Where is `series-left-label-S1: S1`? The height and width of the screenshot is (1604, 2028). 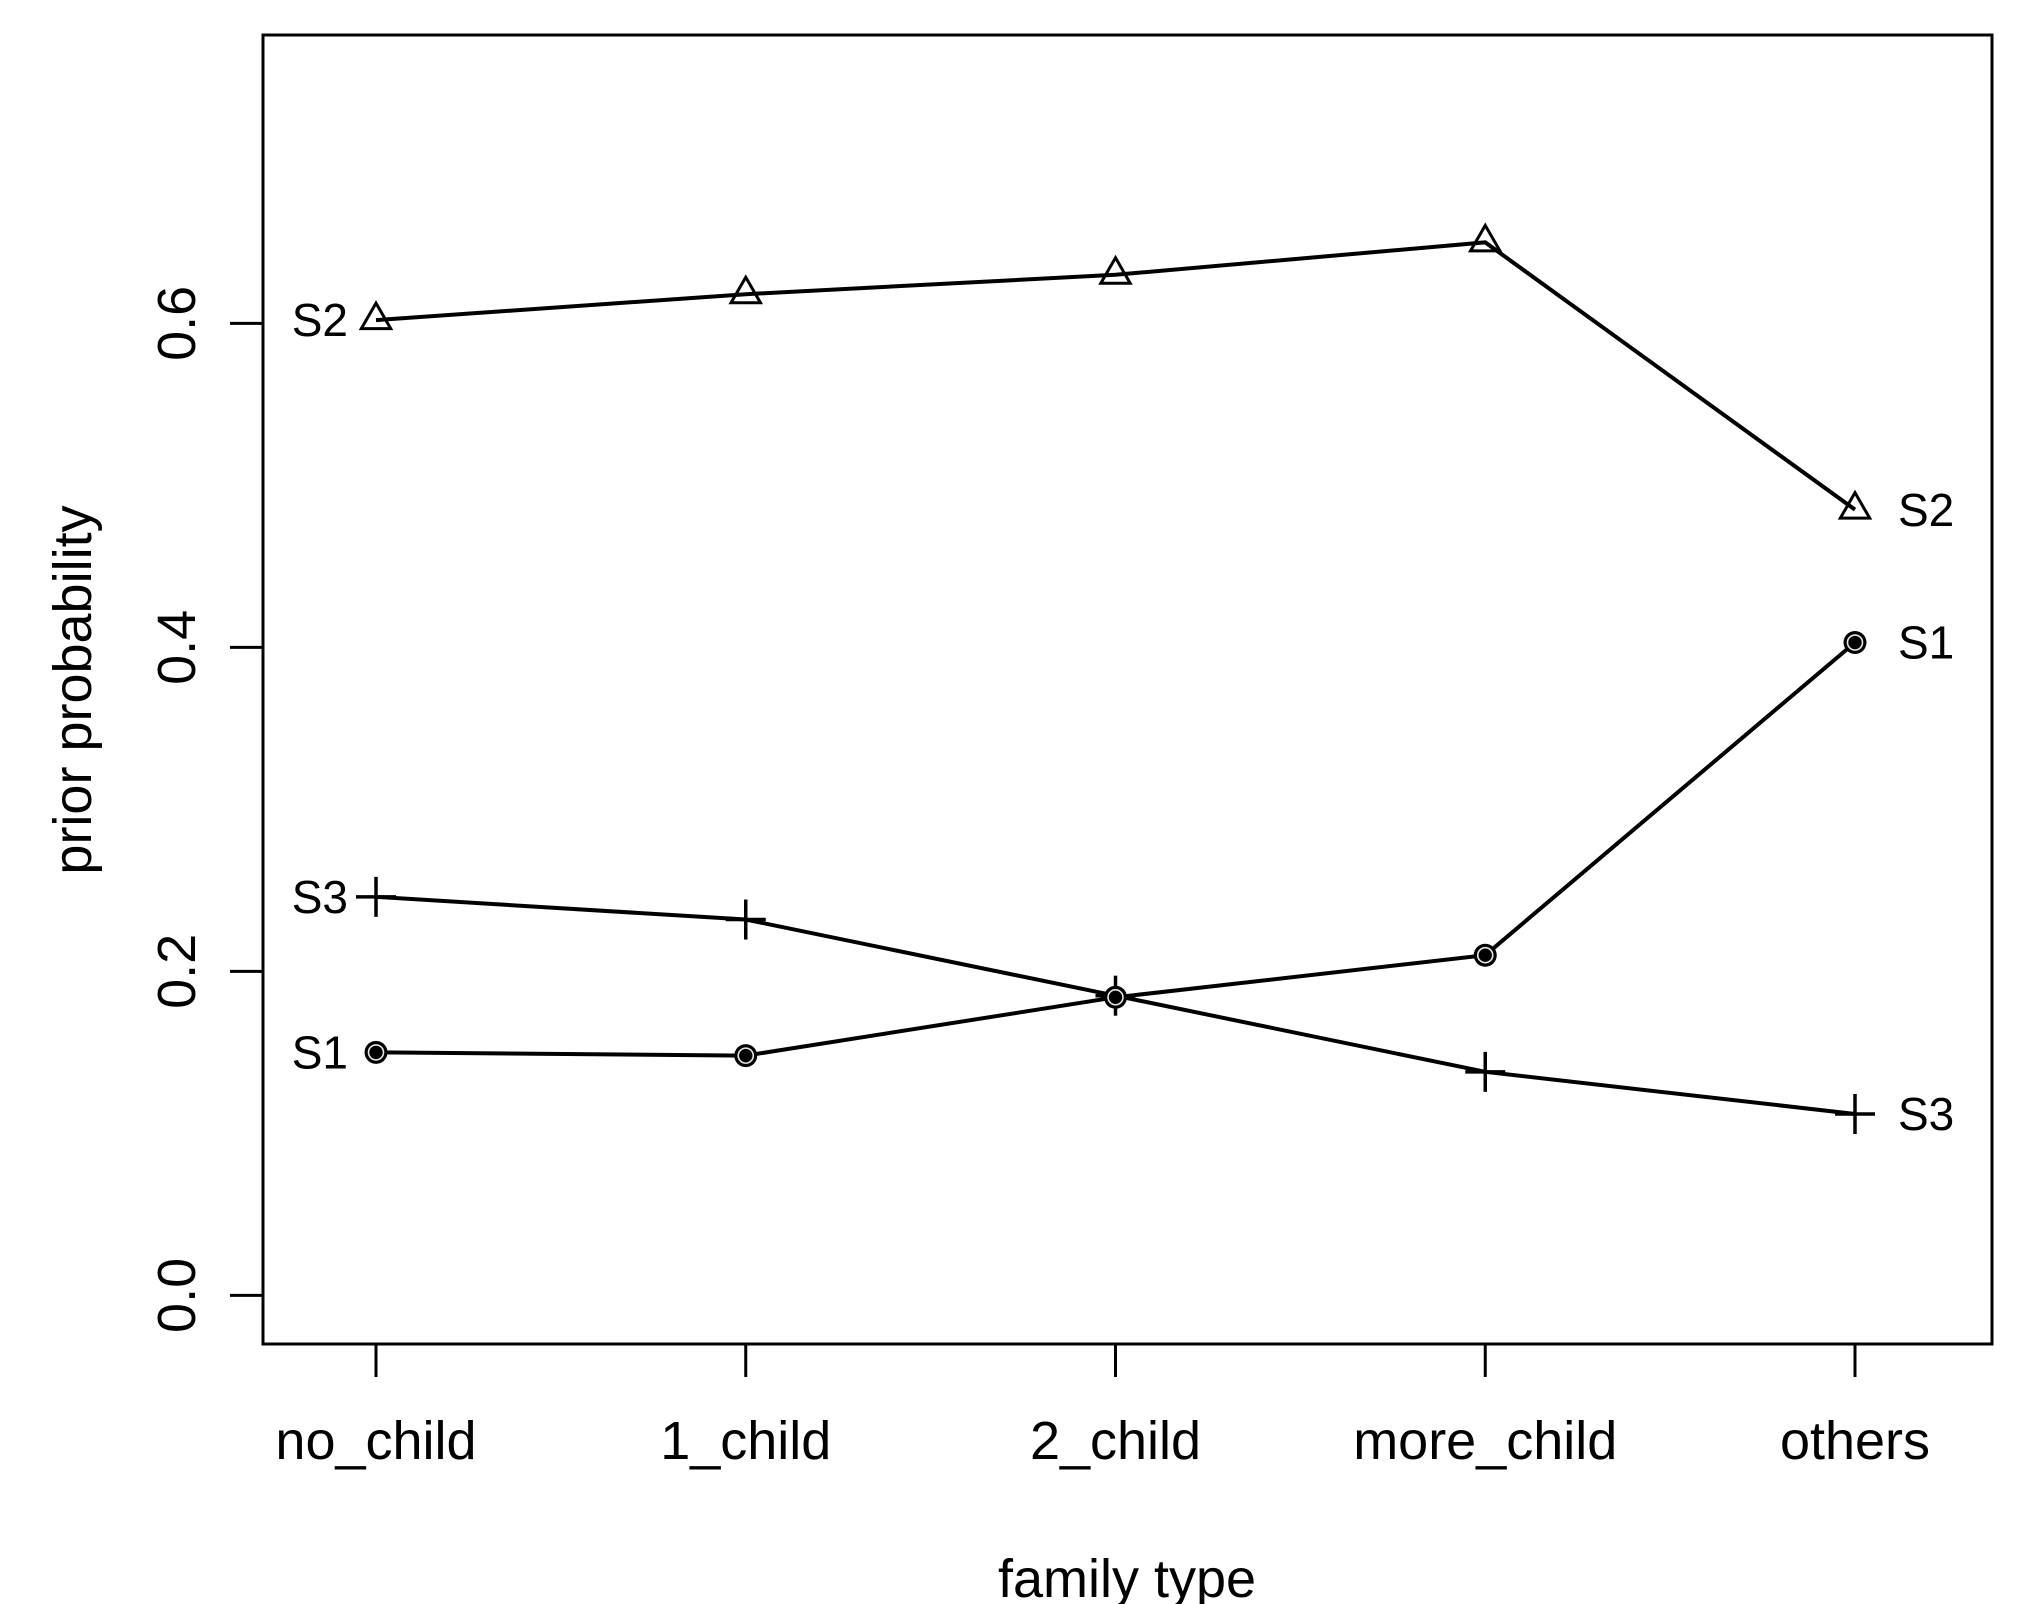 series-left-label-S1: S1 is located at coordinates (320, 1052).